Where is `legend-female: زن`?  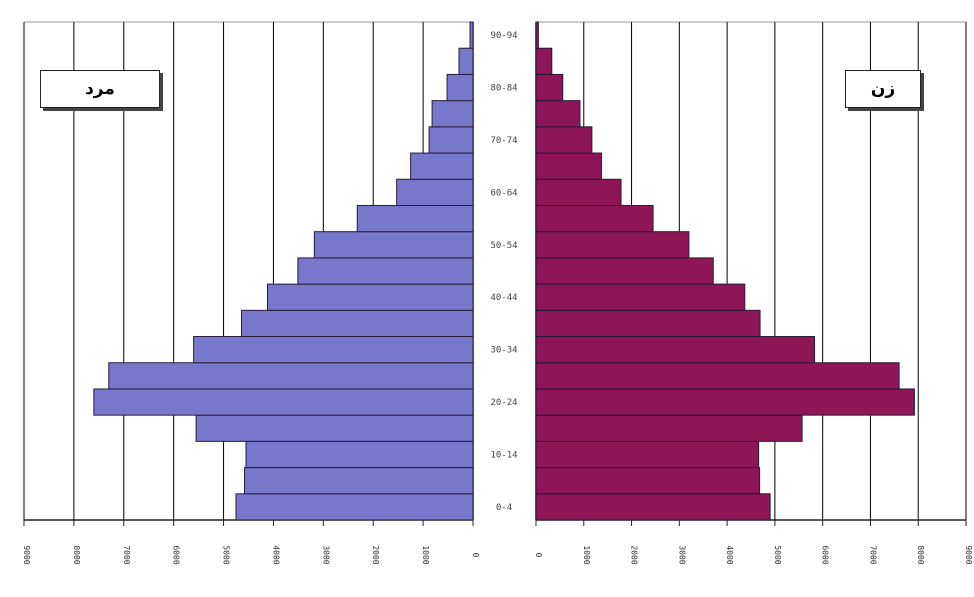 legend-female: زن is located at coordinates (883, 89).